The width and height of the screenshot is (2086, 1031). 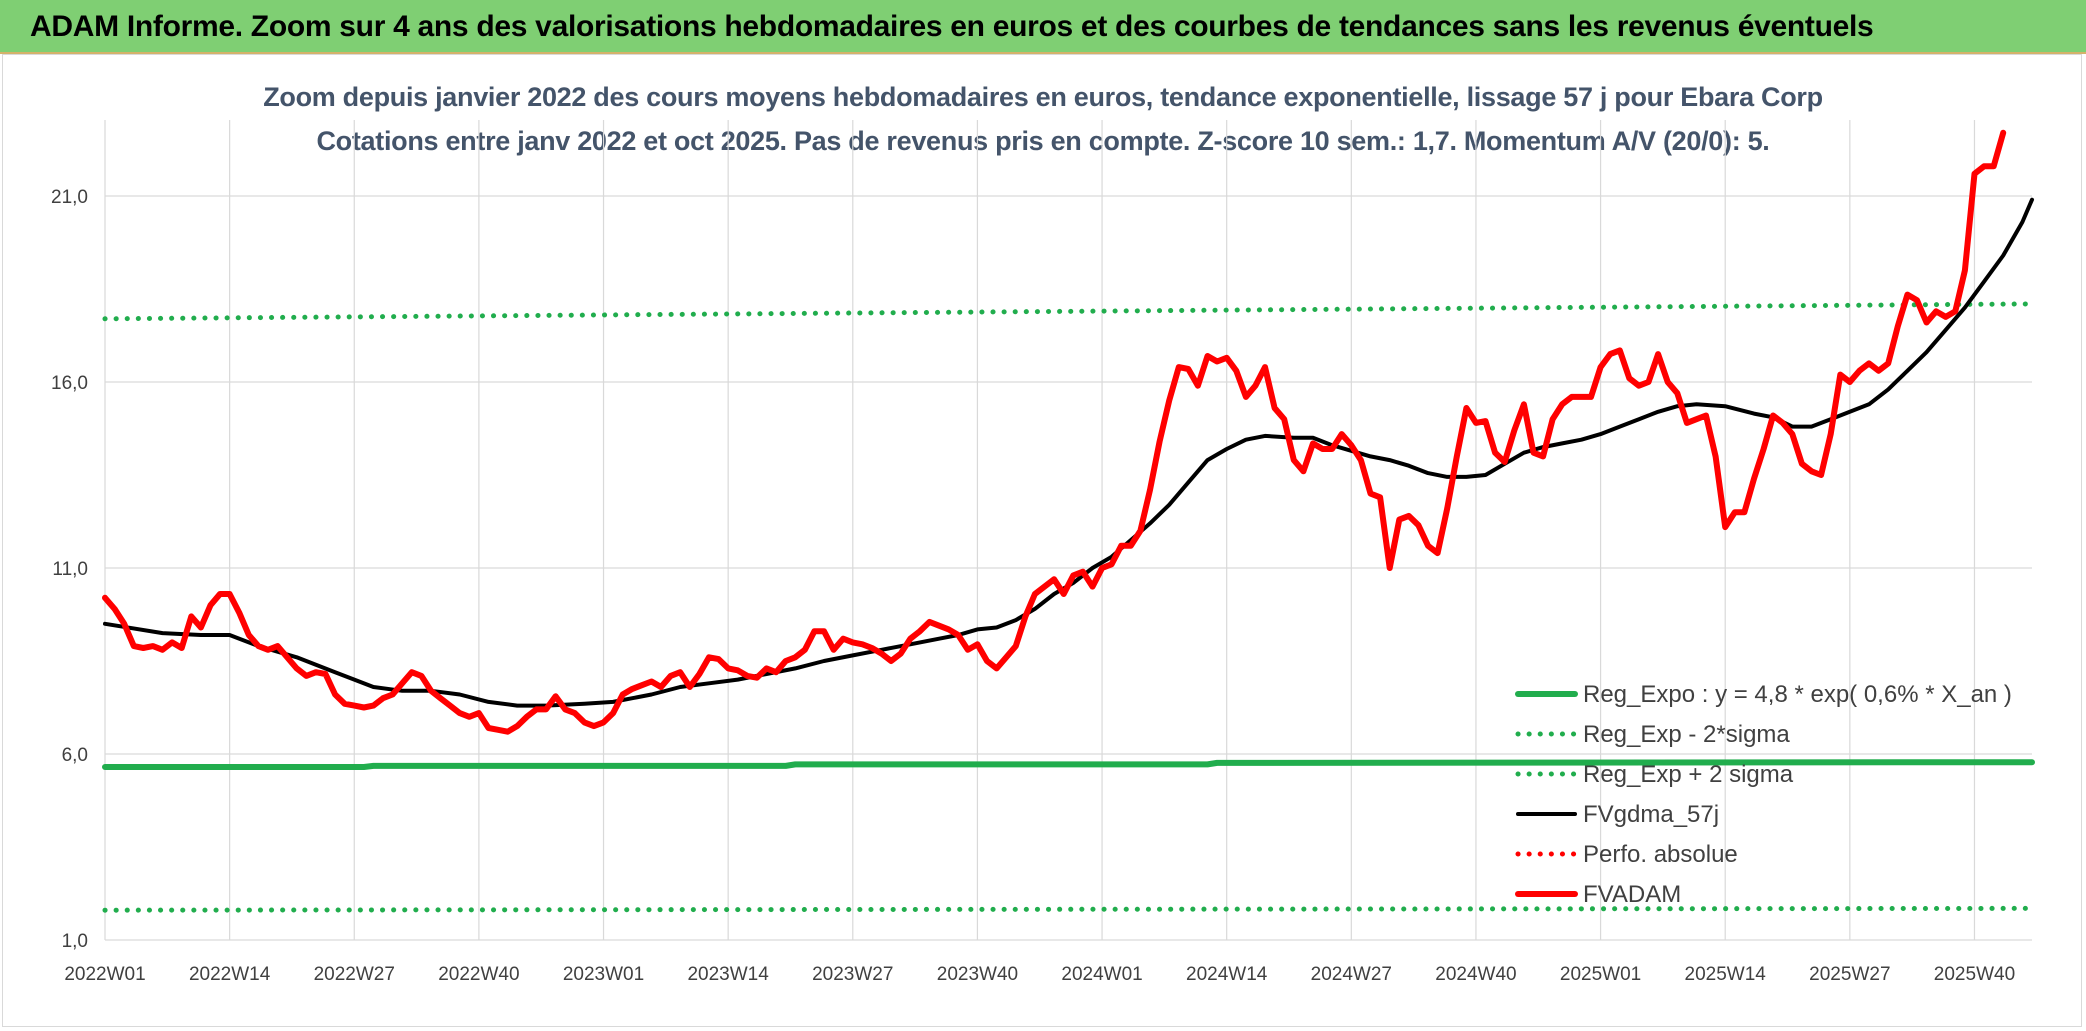 I want to click on x-tick-label: 2025W14, so click(x=1726, y=974).